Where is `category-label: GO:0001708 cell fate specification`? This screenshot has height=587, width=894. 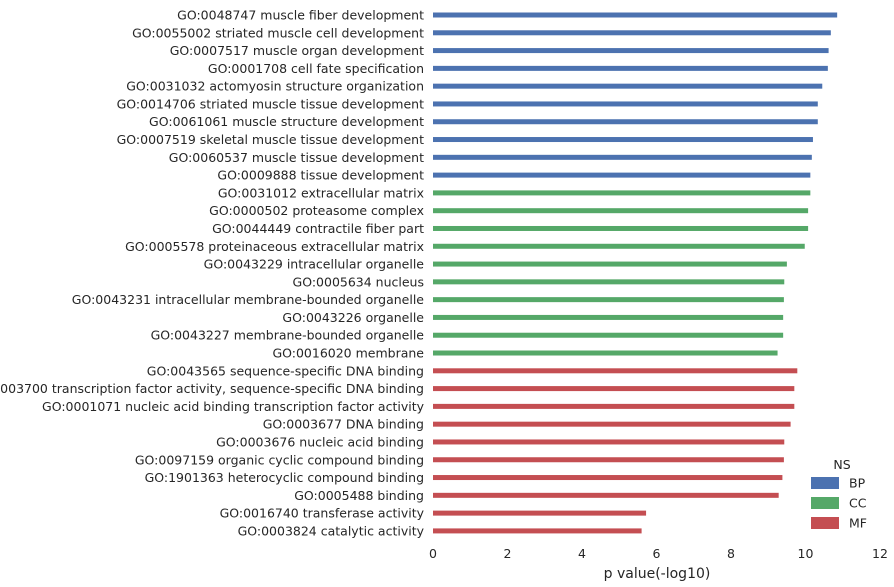
category-label: GO:0001708 cell fate specification is located at coordinates (316, 68).